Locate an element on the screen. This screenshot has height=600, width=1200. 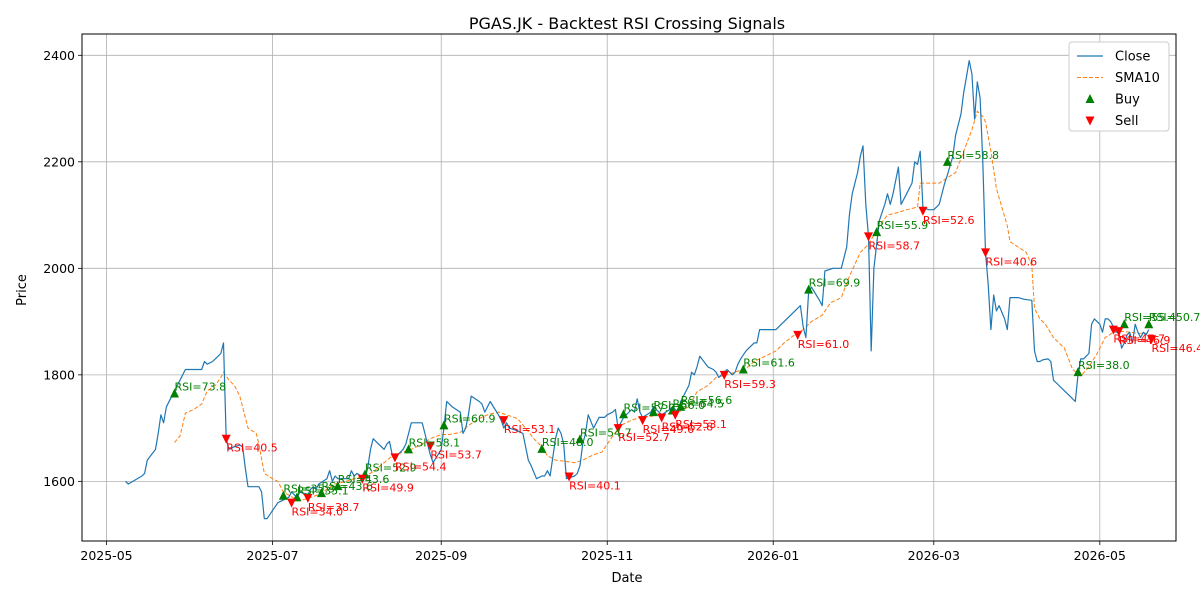
y-tick-label: 2400 is located at coordinates (59, 55).